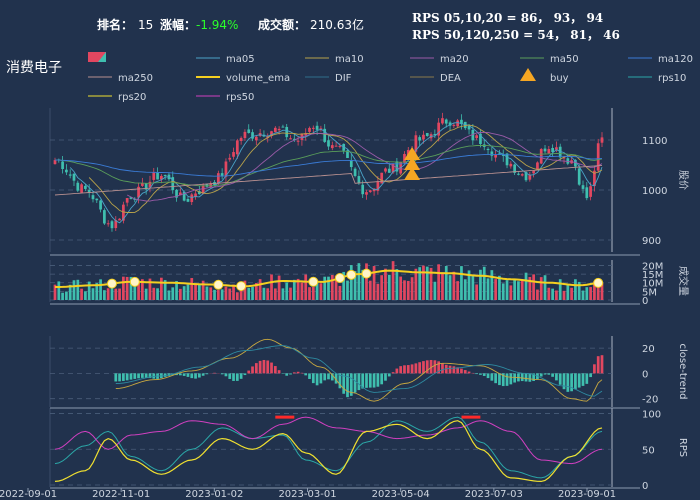 The width and height of the screenshot is (700, 500). Describe the element at coordinates (454, 59) in the screenshot. I see `legend-label: ma20` at that location.